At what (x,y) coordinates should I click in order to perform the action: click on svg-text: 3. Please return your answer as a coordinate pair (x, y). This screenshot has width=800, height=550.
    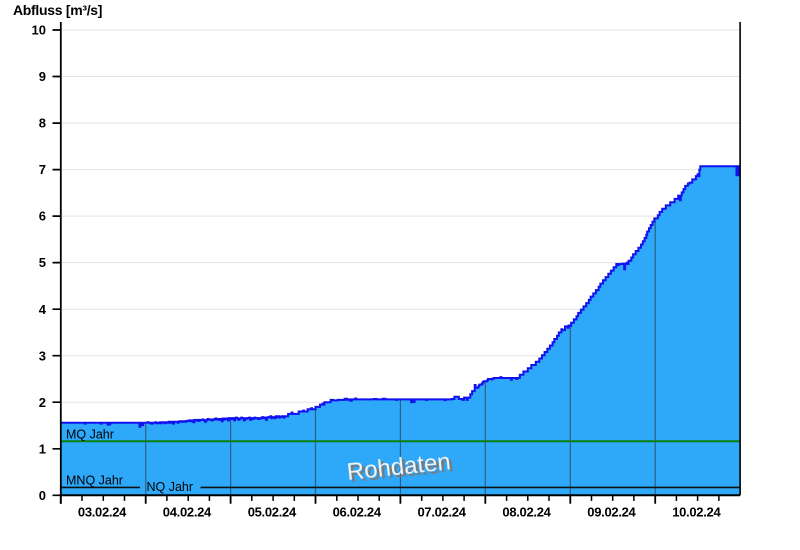
    Looking at the image, I should click on (42, 355).